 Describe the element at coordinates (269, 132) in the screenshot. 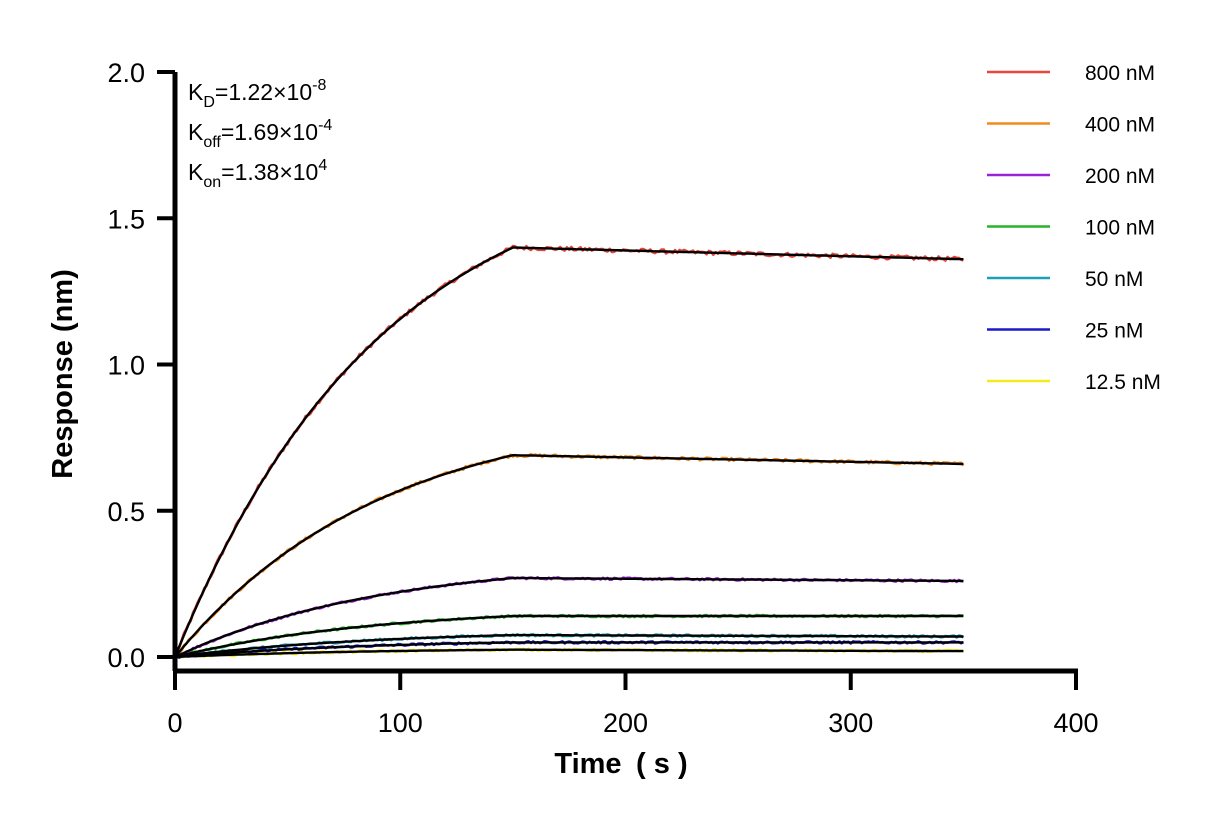

I see `constant-value: =1.69×10` at that location.